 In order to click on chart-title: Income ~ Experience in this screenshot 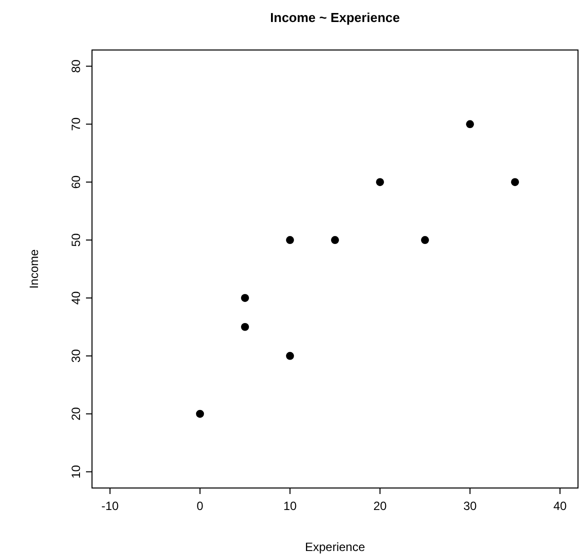, I will do `click(335, 17)`.